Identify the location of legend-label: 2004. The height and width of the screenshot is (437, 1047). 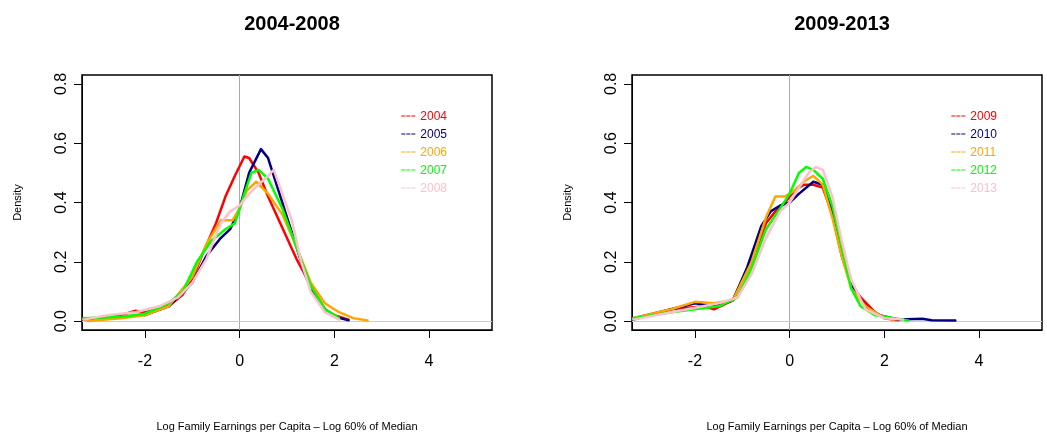
(434, 116).